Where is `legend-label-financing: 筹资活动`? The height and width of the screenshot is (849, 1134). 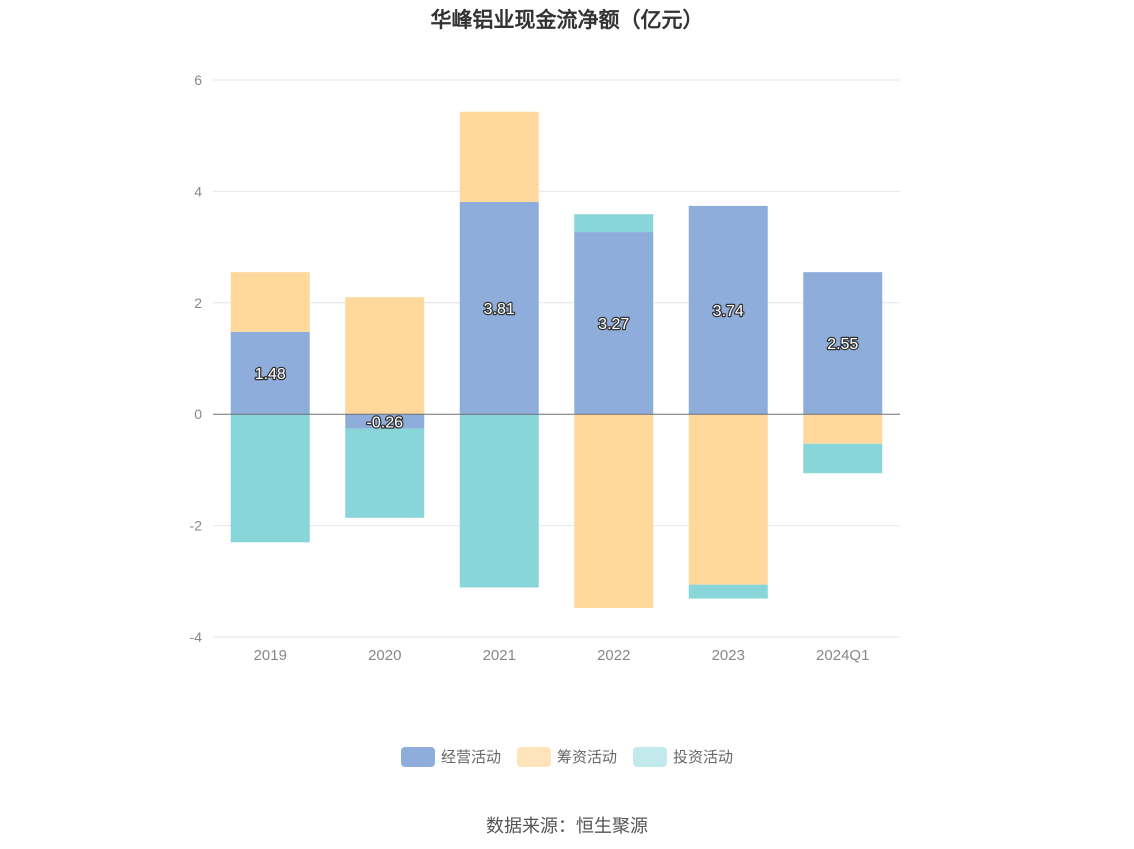 legend-label-financing: 筹资活动 is located at coordinates (586, 757).